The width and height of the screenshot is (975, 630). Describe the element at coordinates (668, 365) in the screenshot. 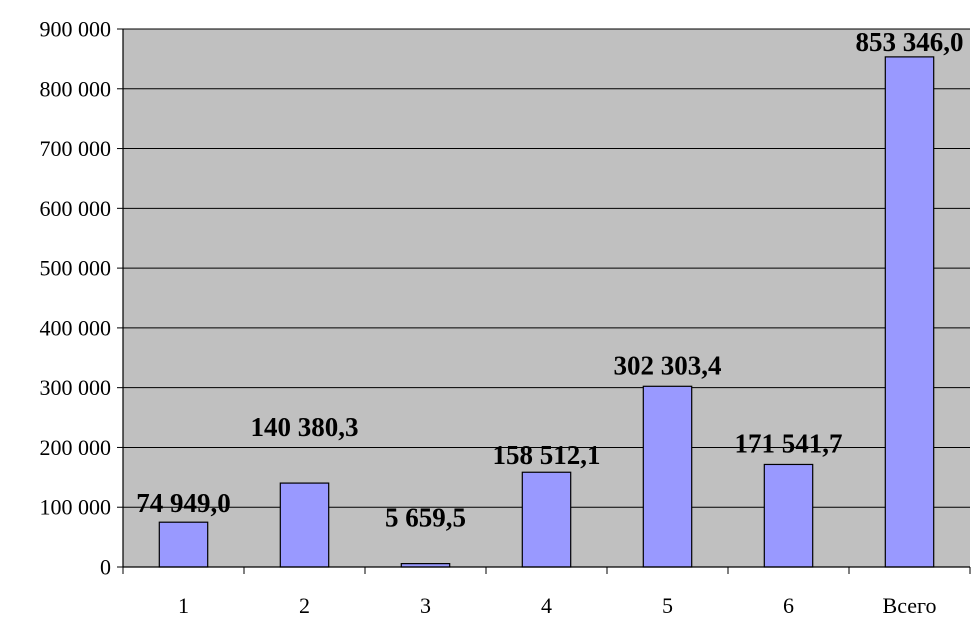

I see `bar-data-label: 302 303,4` at that location.